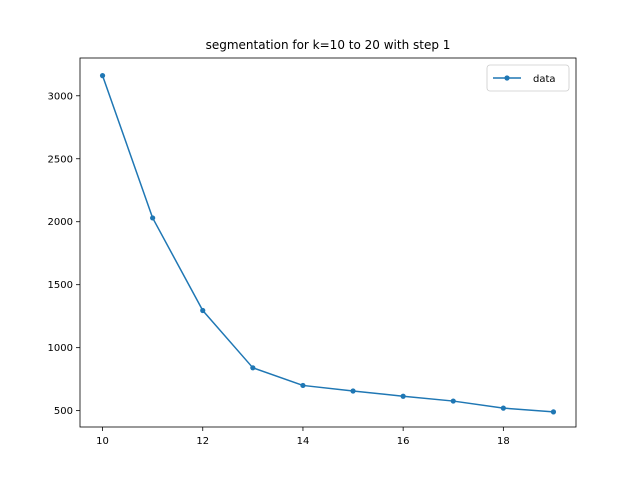  I want to click on y-tick-label: 2000, so click(60, 222).